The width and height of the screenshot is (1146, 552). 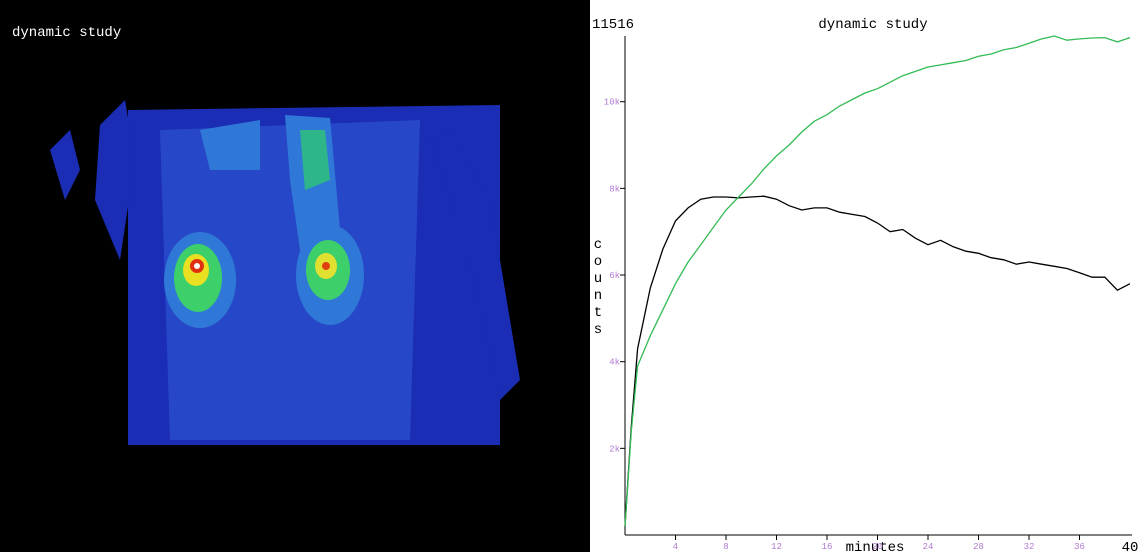 What do you see at coordinates (827, 547) in the screenshot?
I see `x-tick-label: 16` at bounding box center [827, 547].